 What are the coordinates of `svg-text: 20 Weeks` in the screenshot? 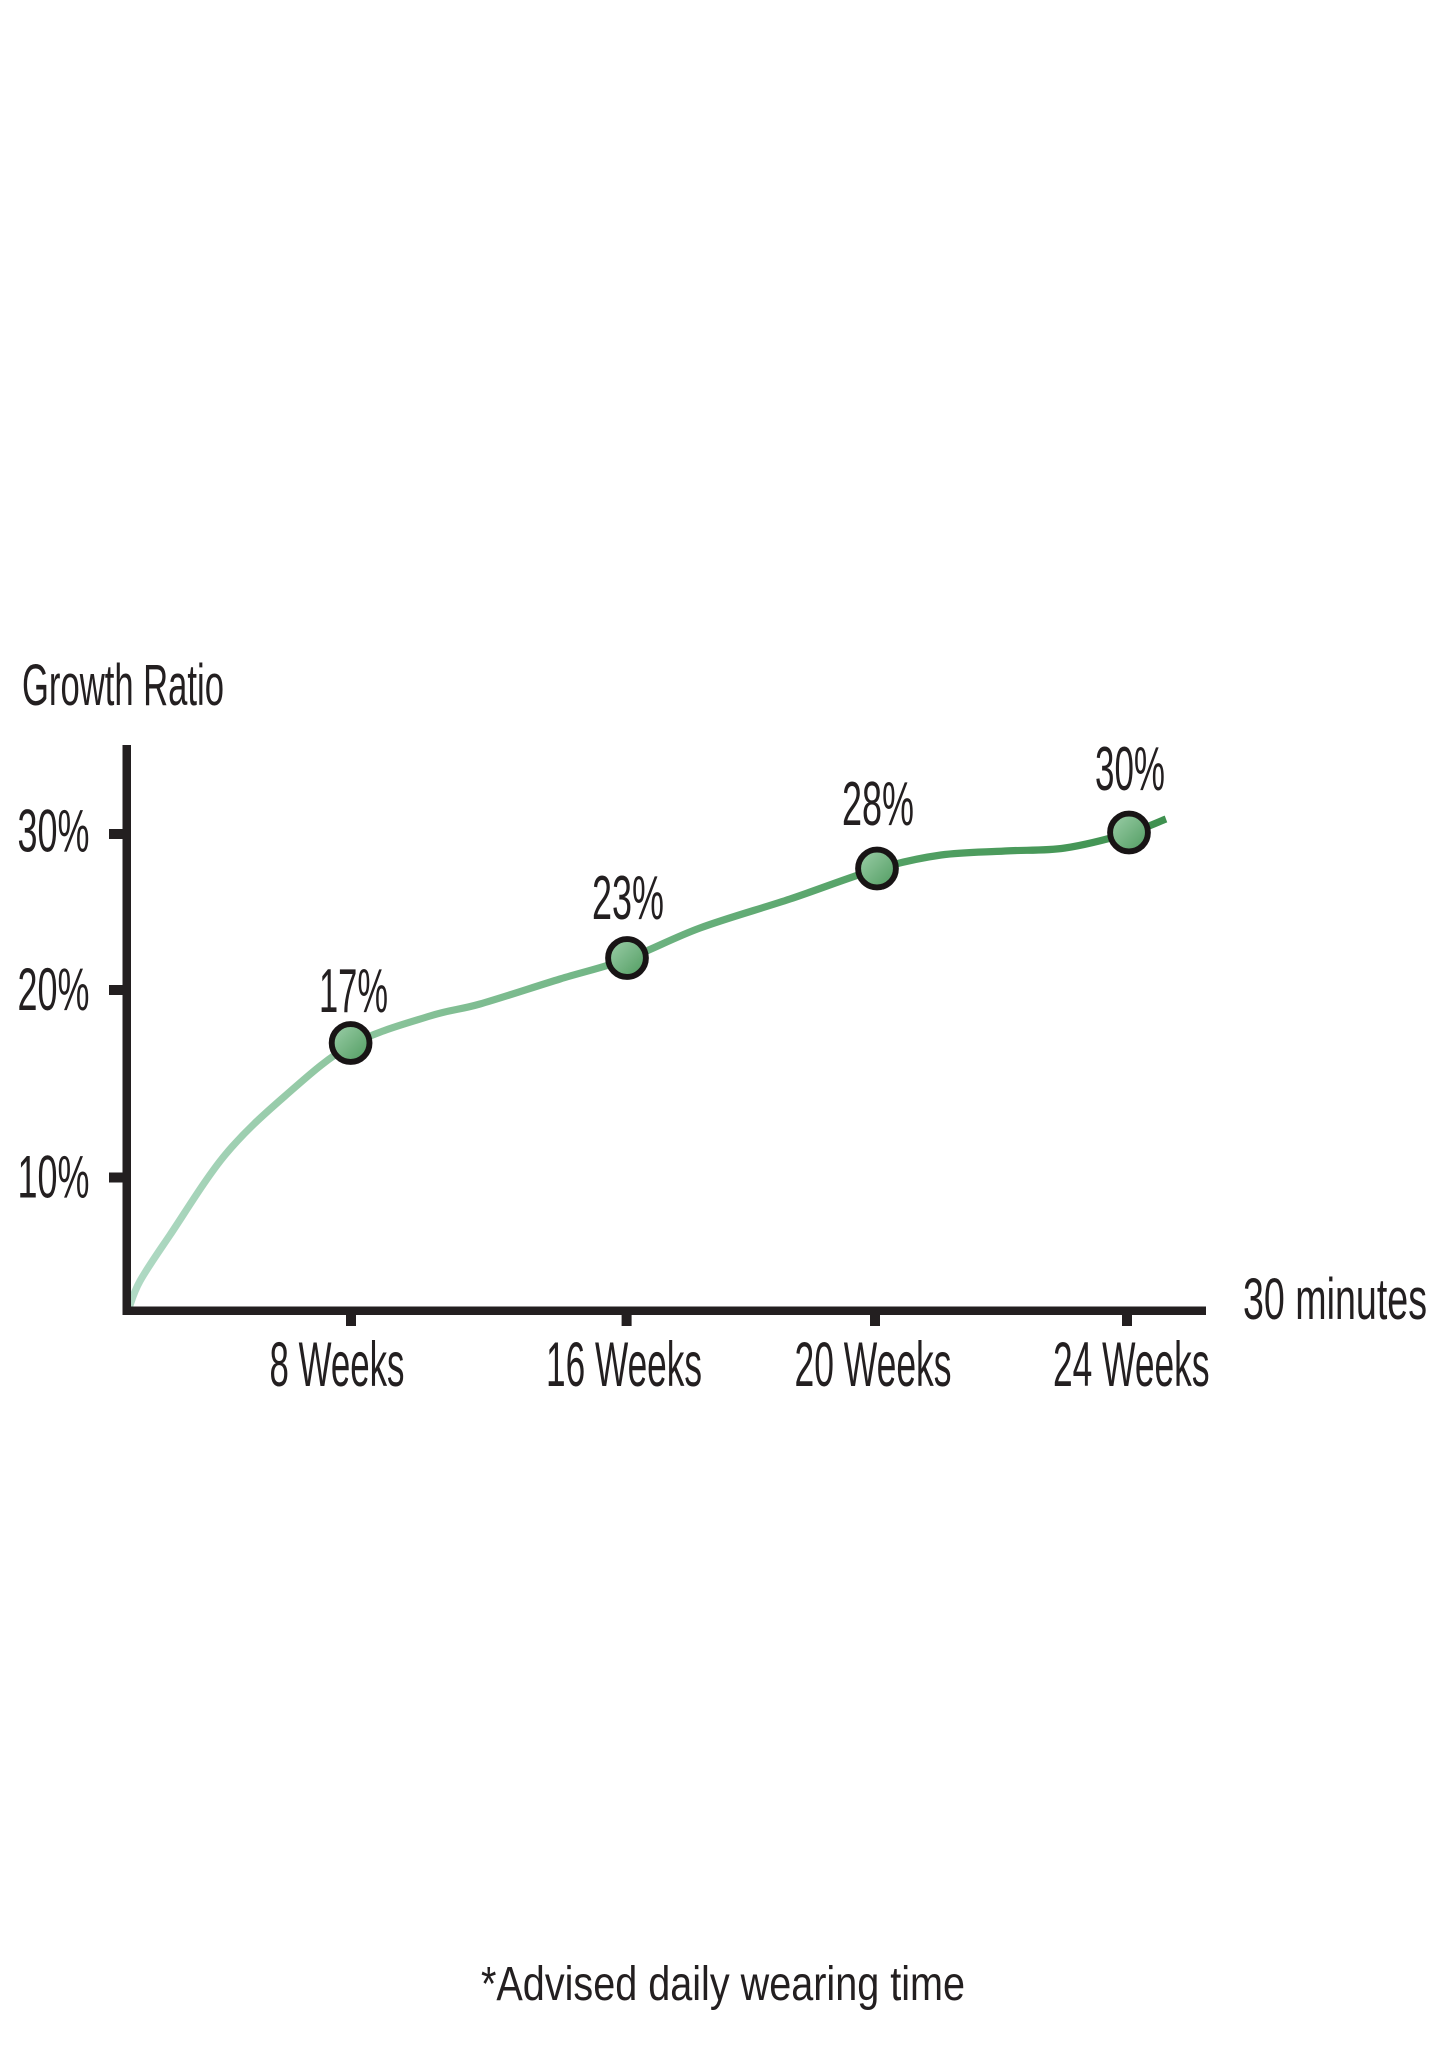 It's located at (873, 1365).